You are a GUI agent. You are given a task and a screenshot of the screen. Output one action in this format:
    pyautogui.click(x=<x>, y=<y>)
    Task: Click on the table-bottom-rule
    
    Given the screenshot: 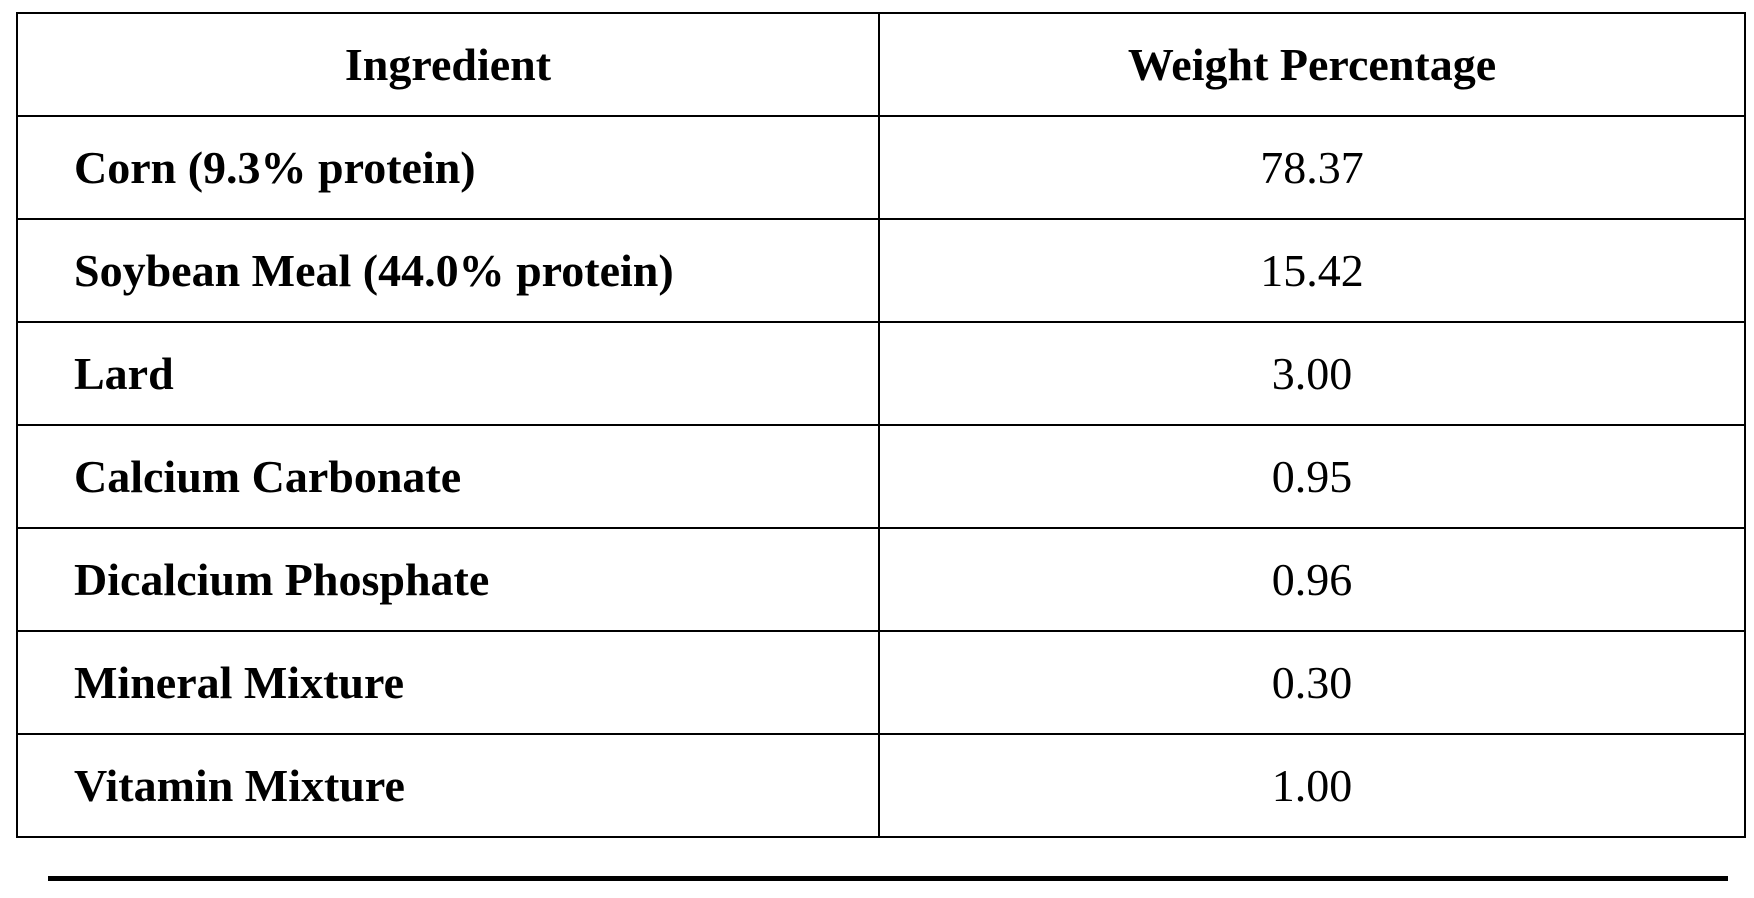 What is the action you would take?
    pyautogui.click(x=888, y=878)
    